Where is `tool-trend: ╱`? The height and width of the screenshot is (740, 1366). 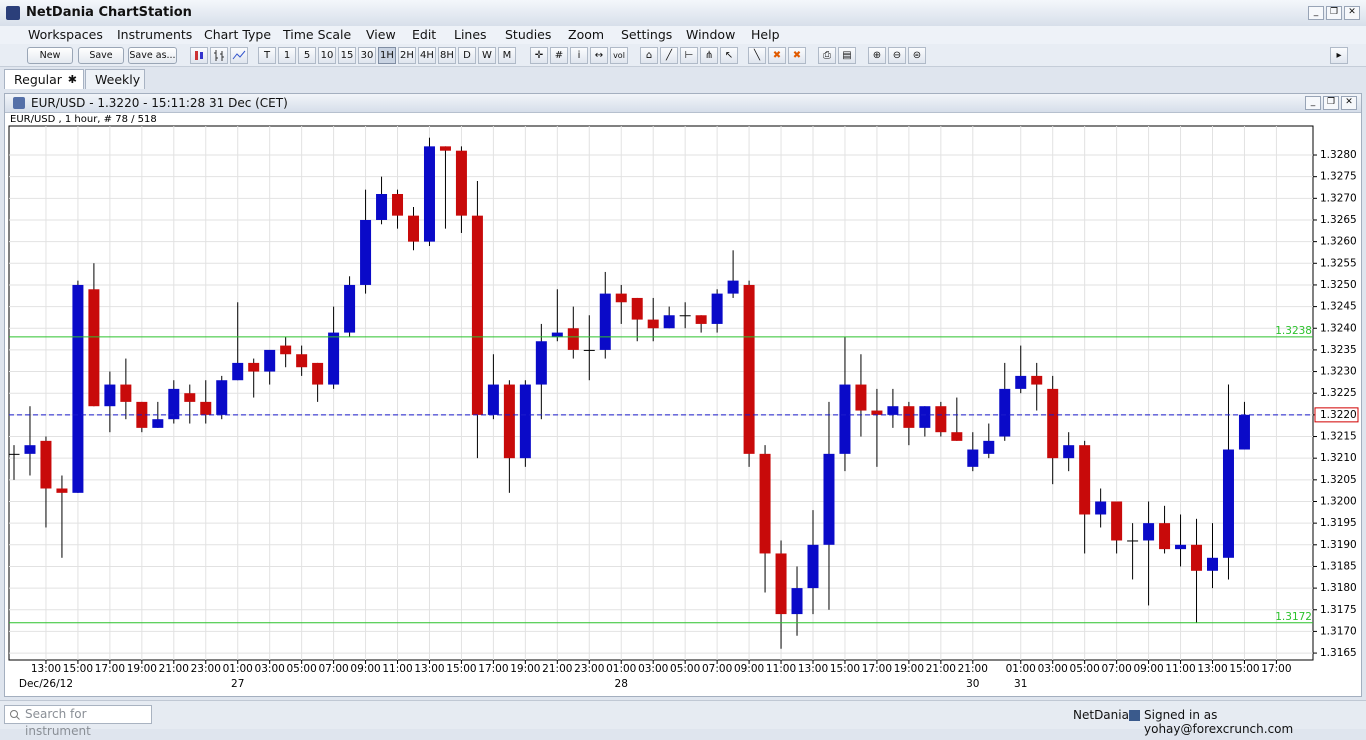 tool-trend: ╱ is located at coordinates (669, 55).